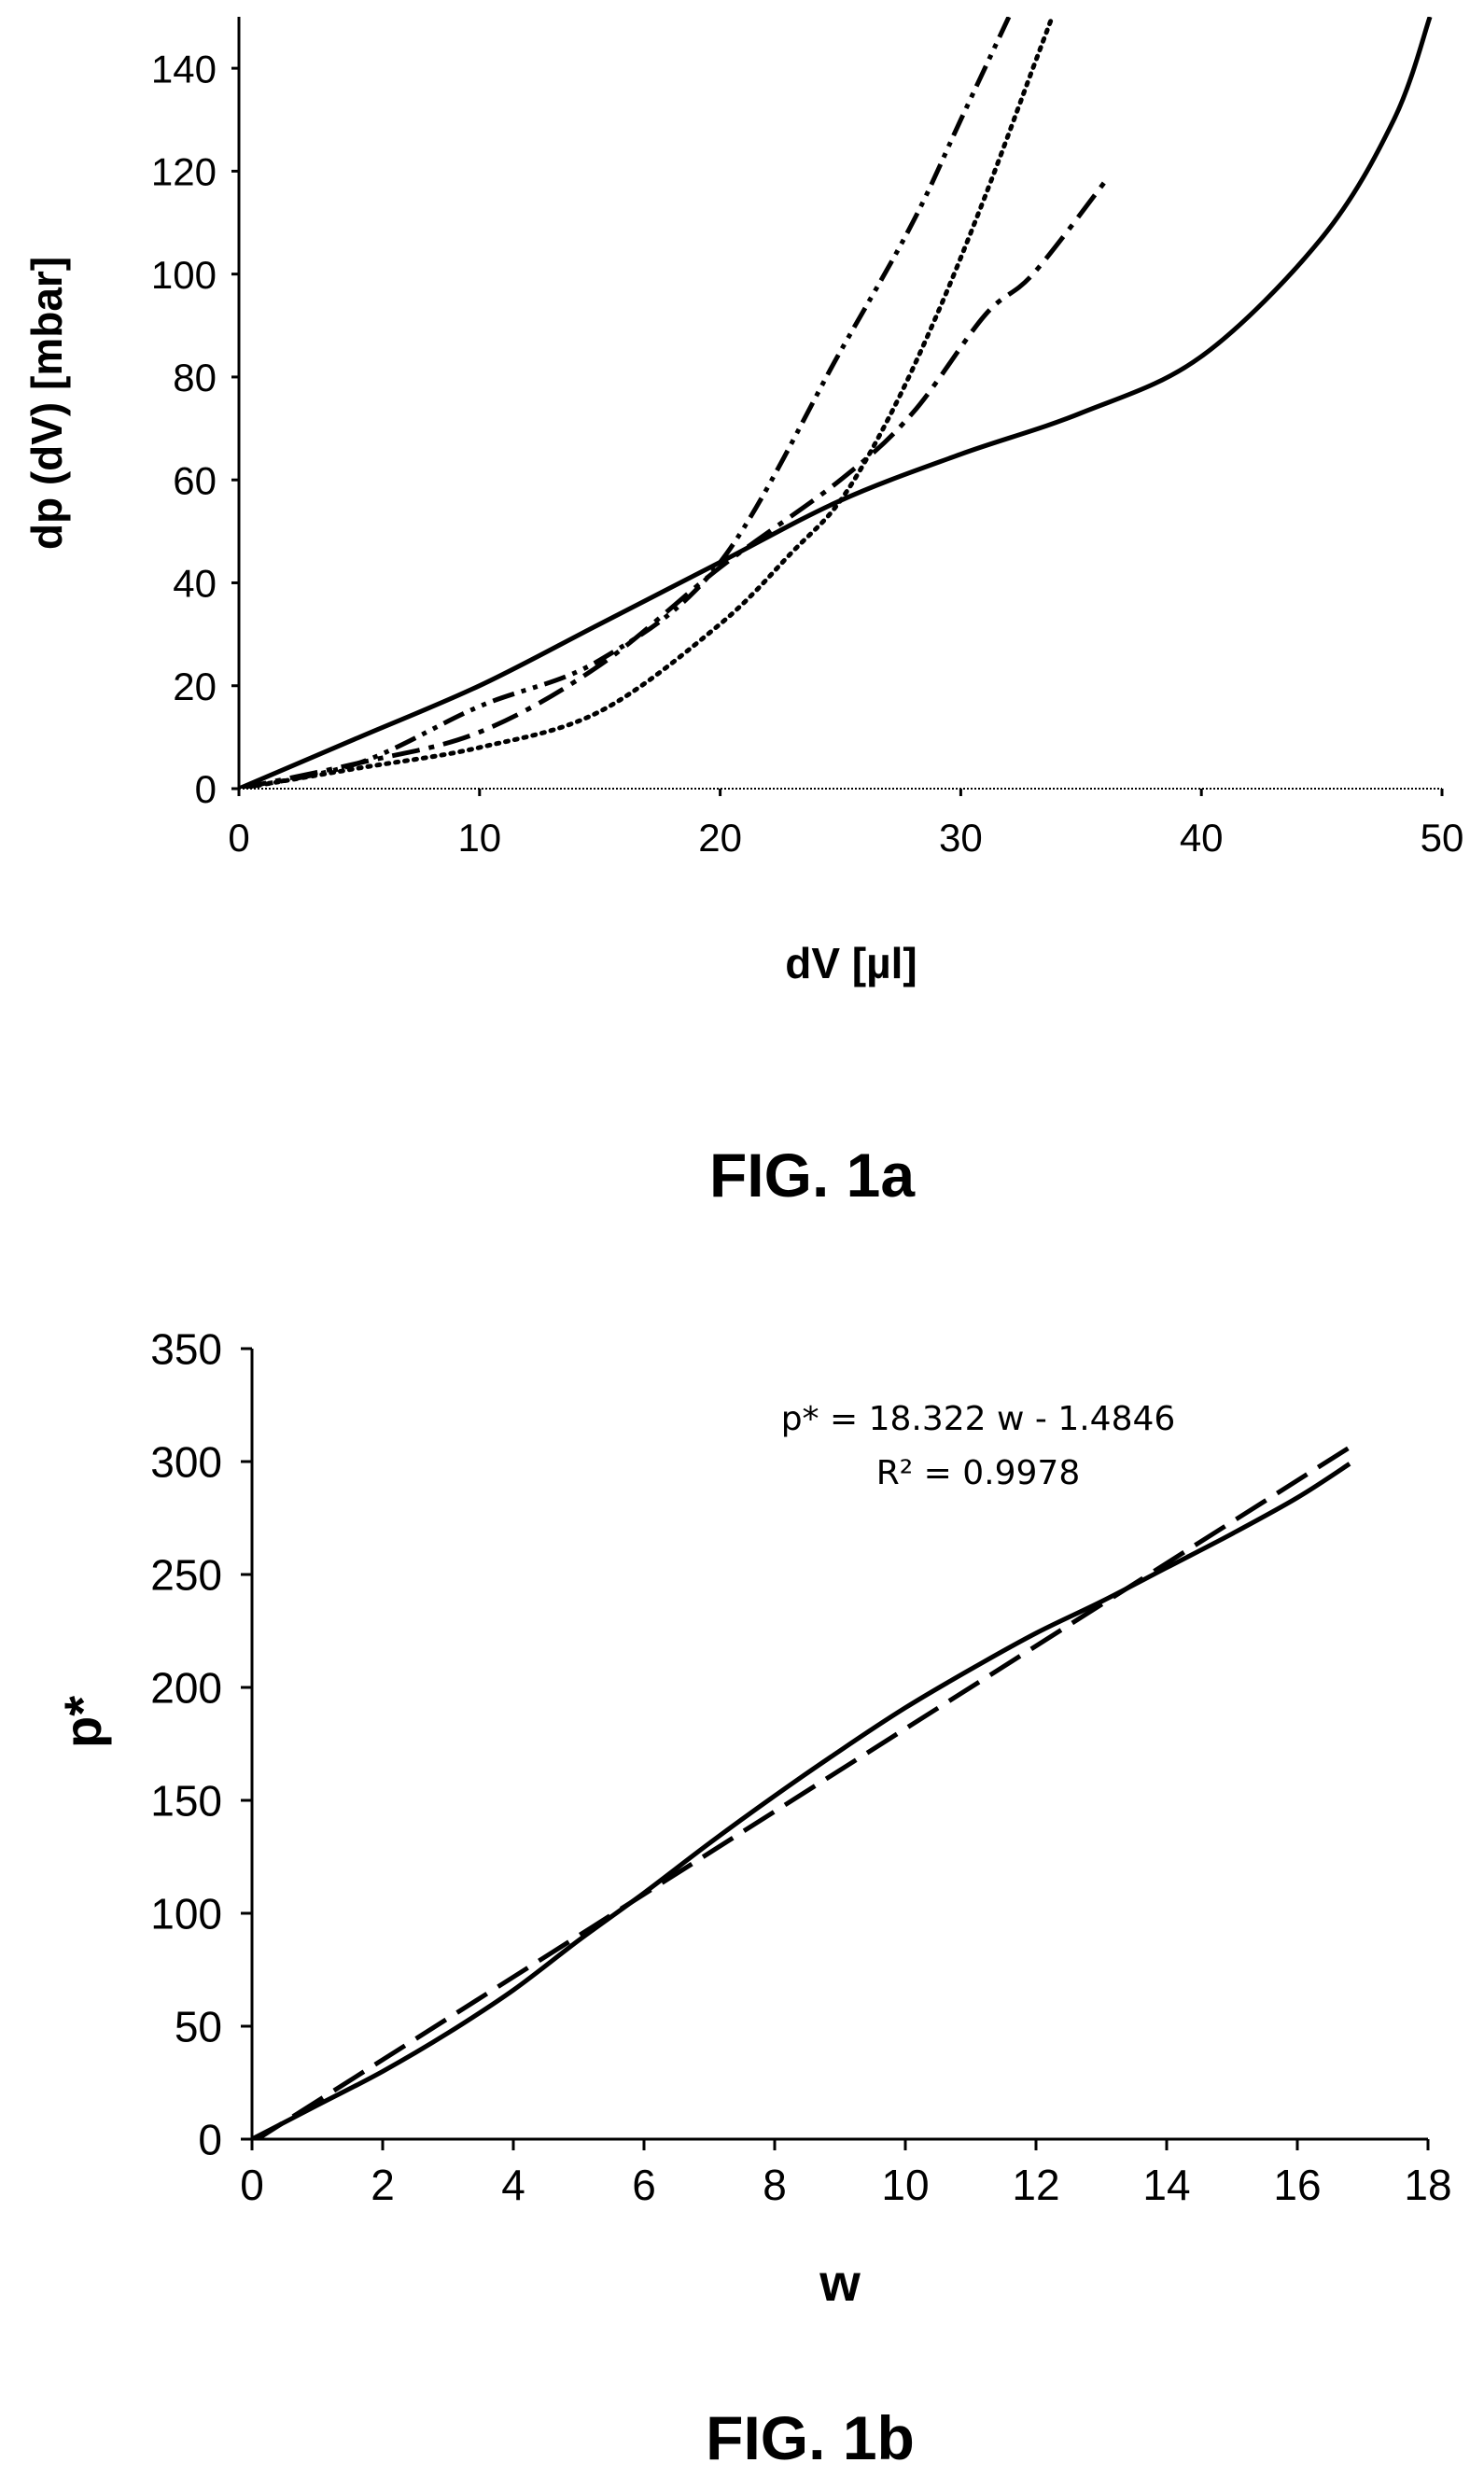 The image size is (1484, 2491). I want to click on y-axis-label: dp (dV) [mbar], so click(46, 403).